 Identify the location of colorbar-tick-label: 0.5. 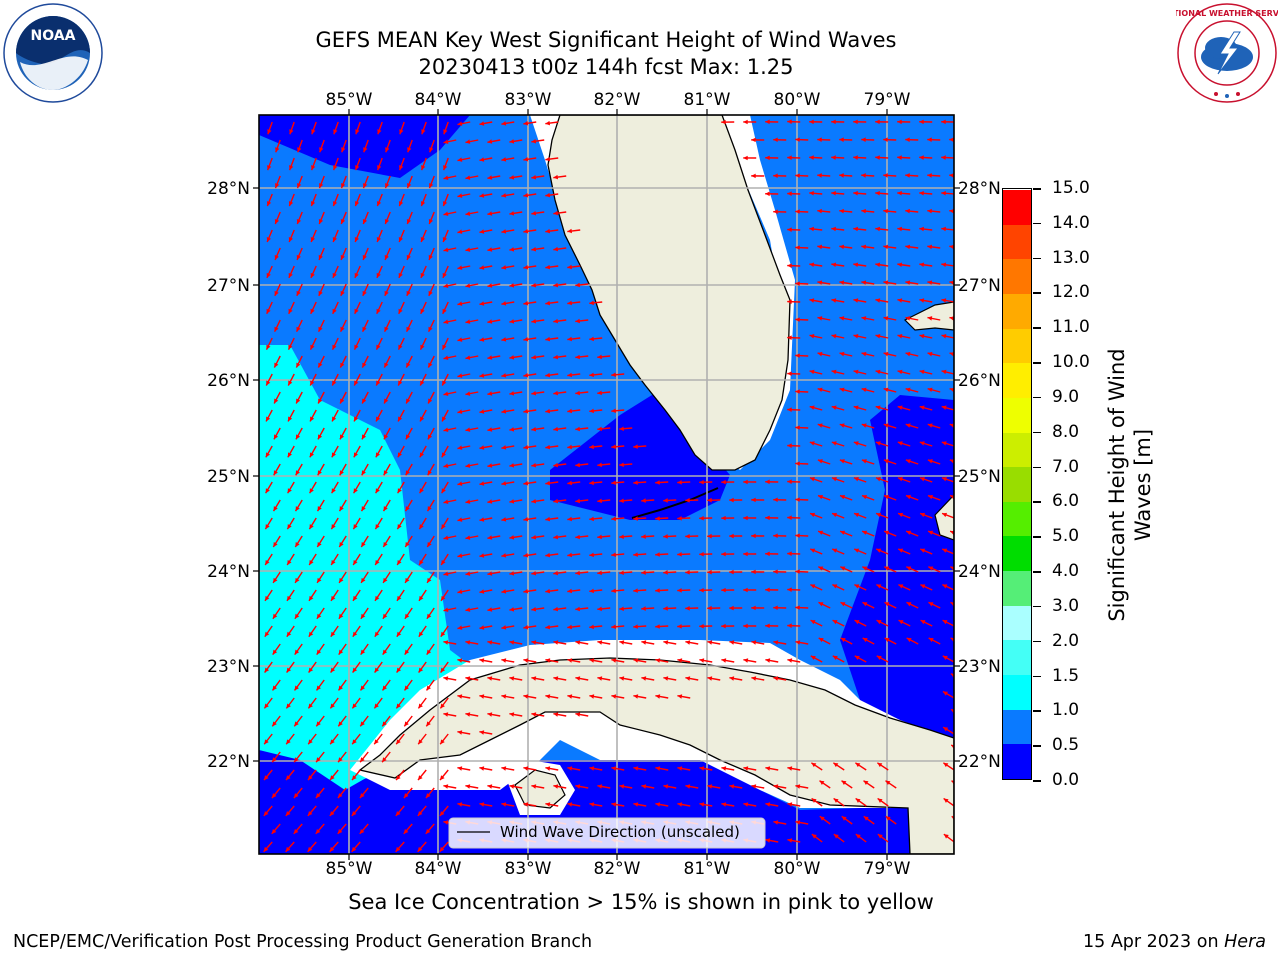
(1066, 745).